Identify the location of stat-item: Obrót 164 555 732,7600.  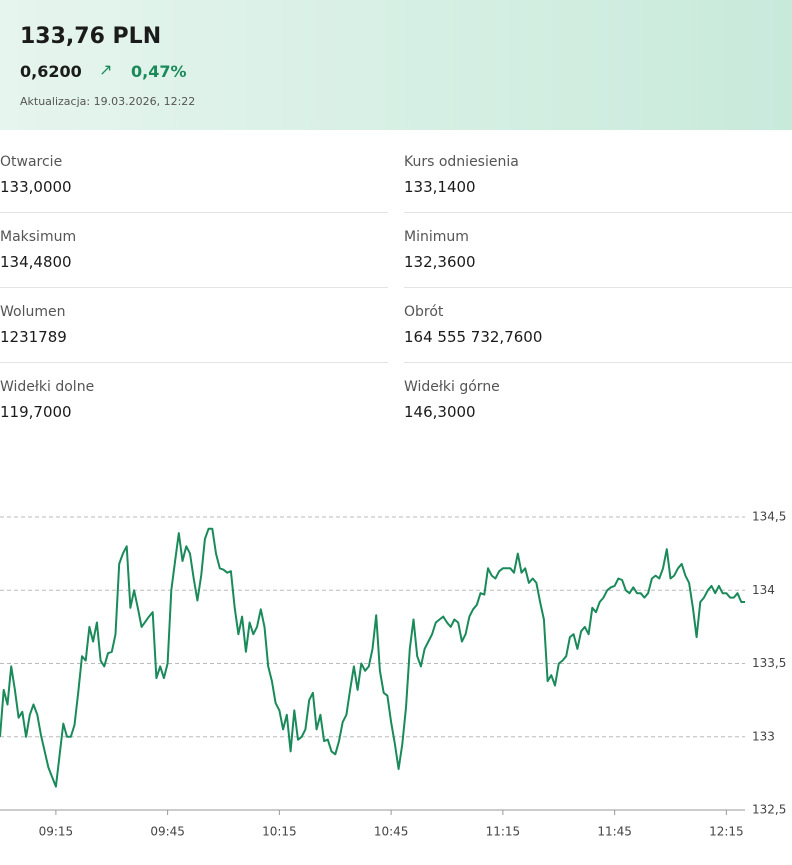
(598, 337).